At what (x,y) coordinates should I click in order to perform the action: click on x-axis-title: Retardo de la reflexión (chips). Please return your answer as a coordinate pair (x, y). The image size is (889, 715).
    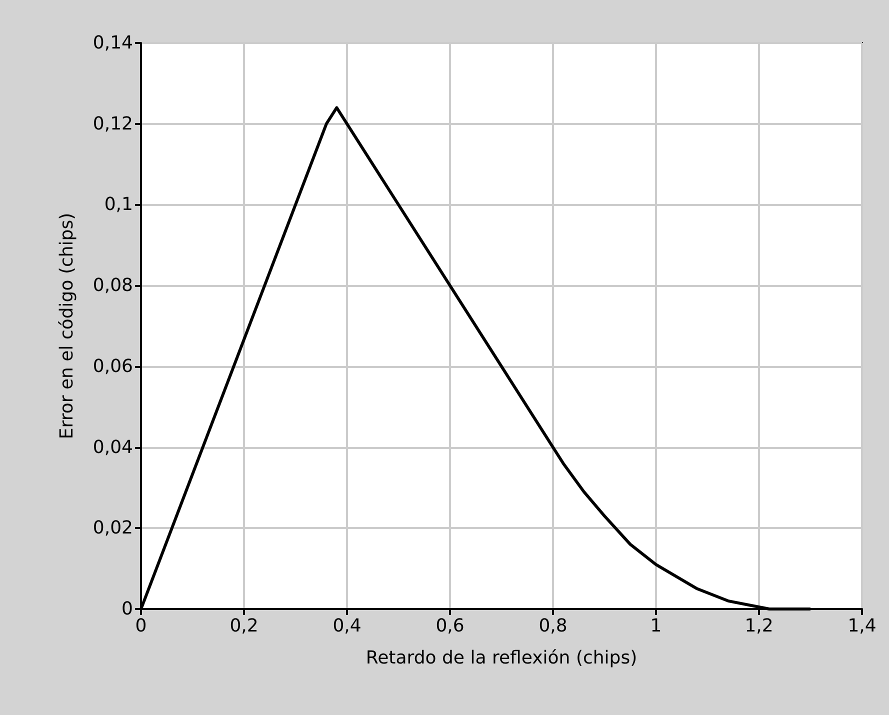
    Looking at the image, I should click on (502, 658).